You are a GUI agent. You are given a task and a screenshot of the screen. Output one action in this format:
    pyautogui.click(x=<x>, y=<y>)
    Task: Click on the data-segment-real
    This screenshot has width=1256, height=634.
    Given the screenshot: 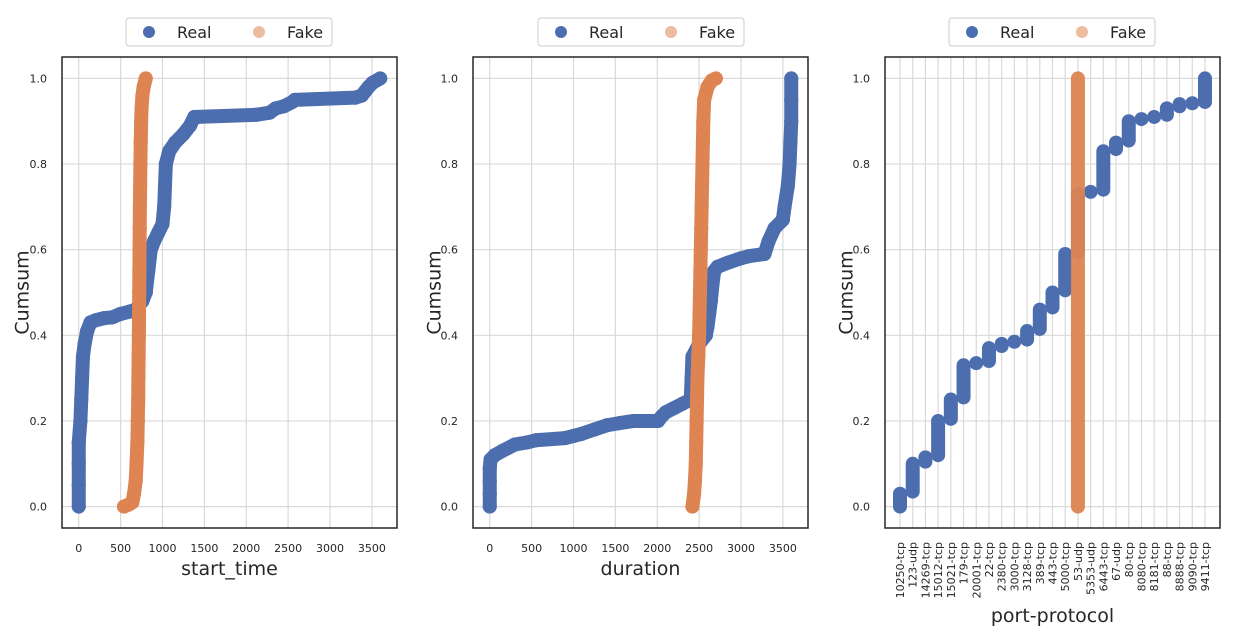 What is the action you would take?
    pyautogui.click(x=225, y=115)
    